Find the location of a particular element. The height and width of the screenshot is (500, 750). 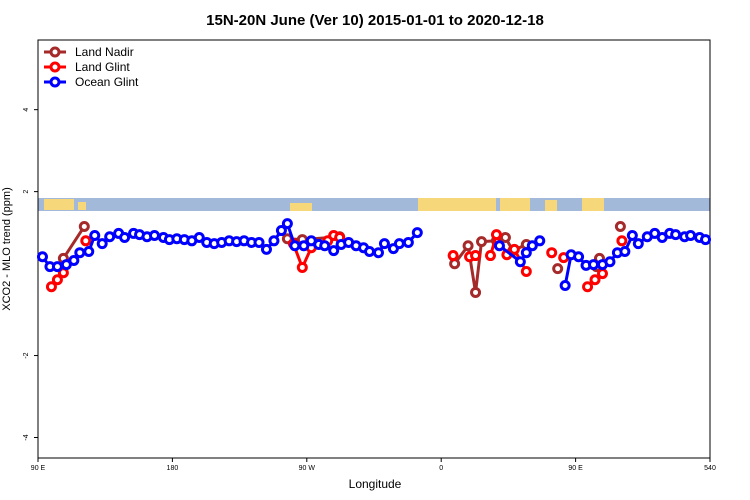

y-tick-label: 4 is located at coordinates (26, 110).